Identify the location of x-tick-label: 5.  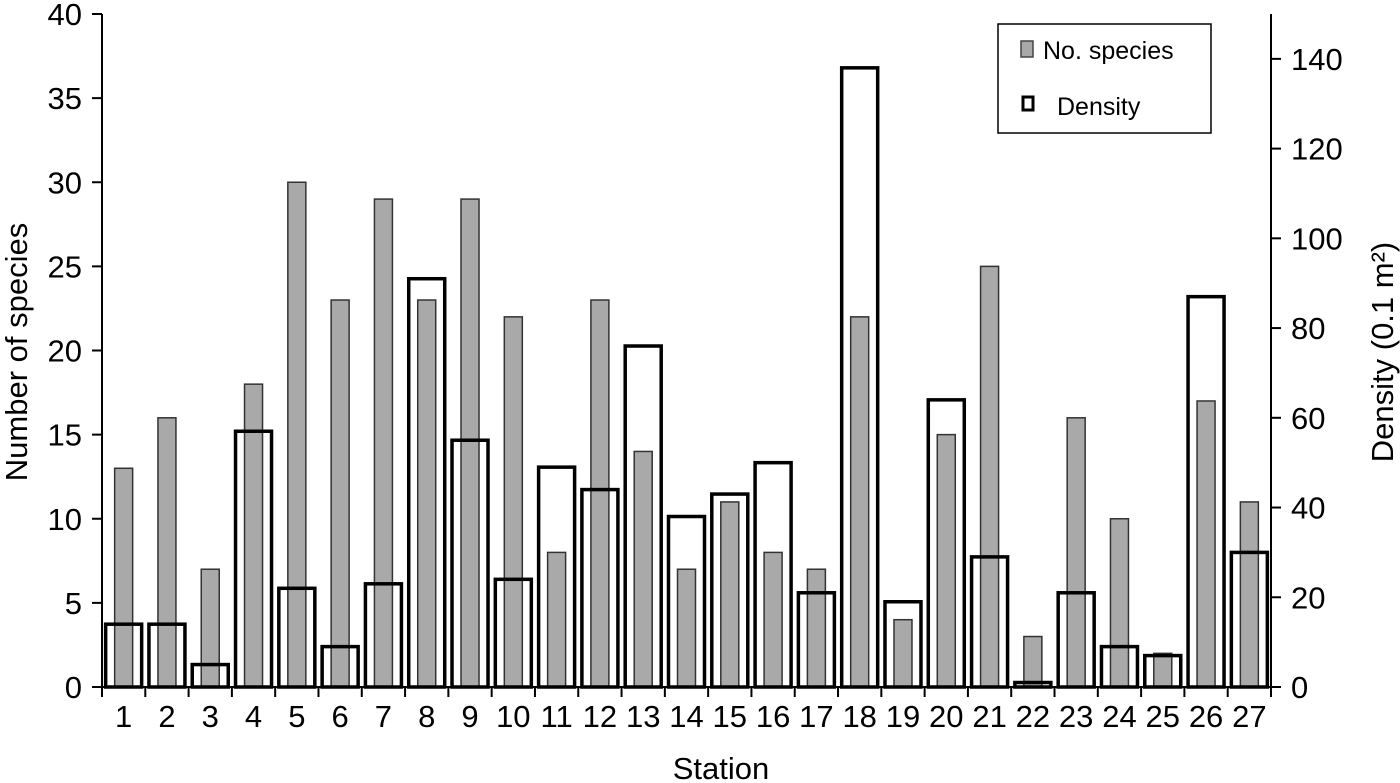
(296, 716).